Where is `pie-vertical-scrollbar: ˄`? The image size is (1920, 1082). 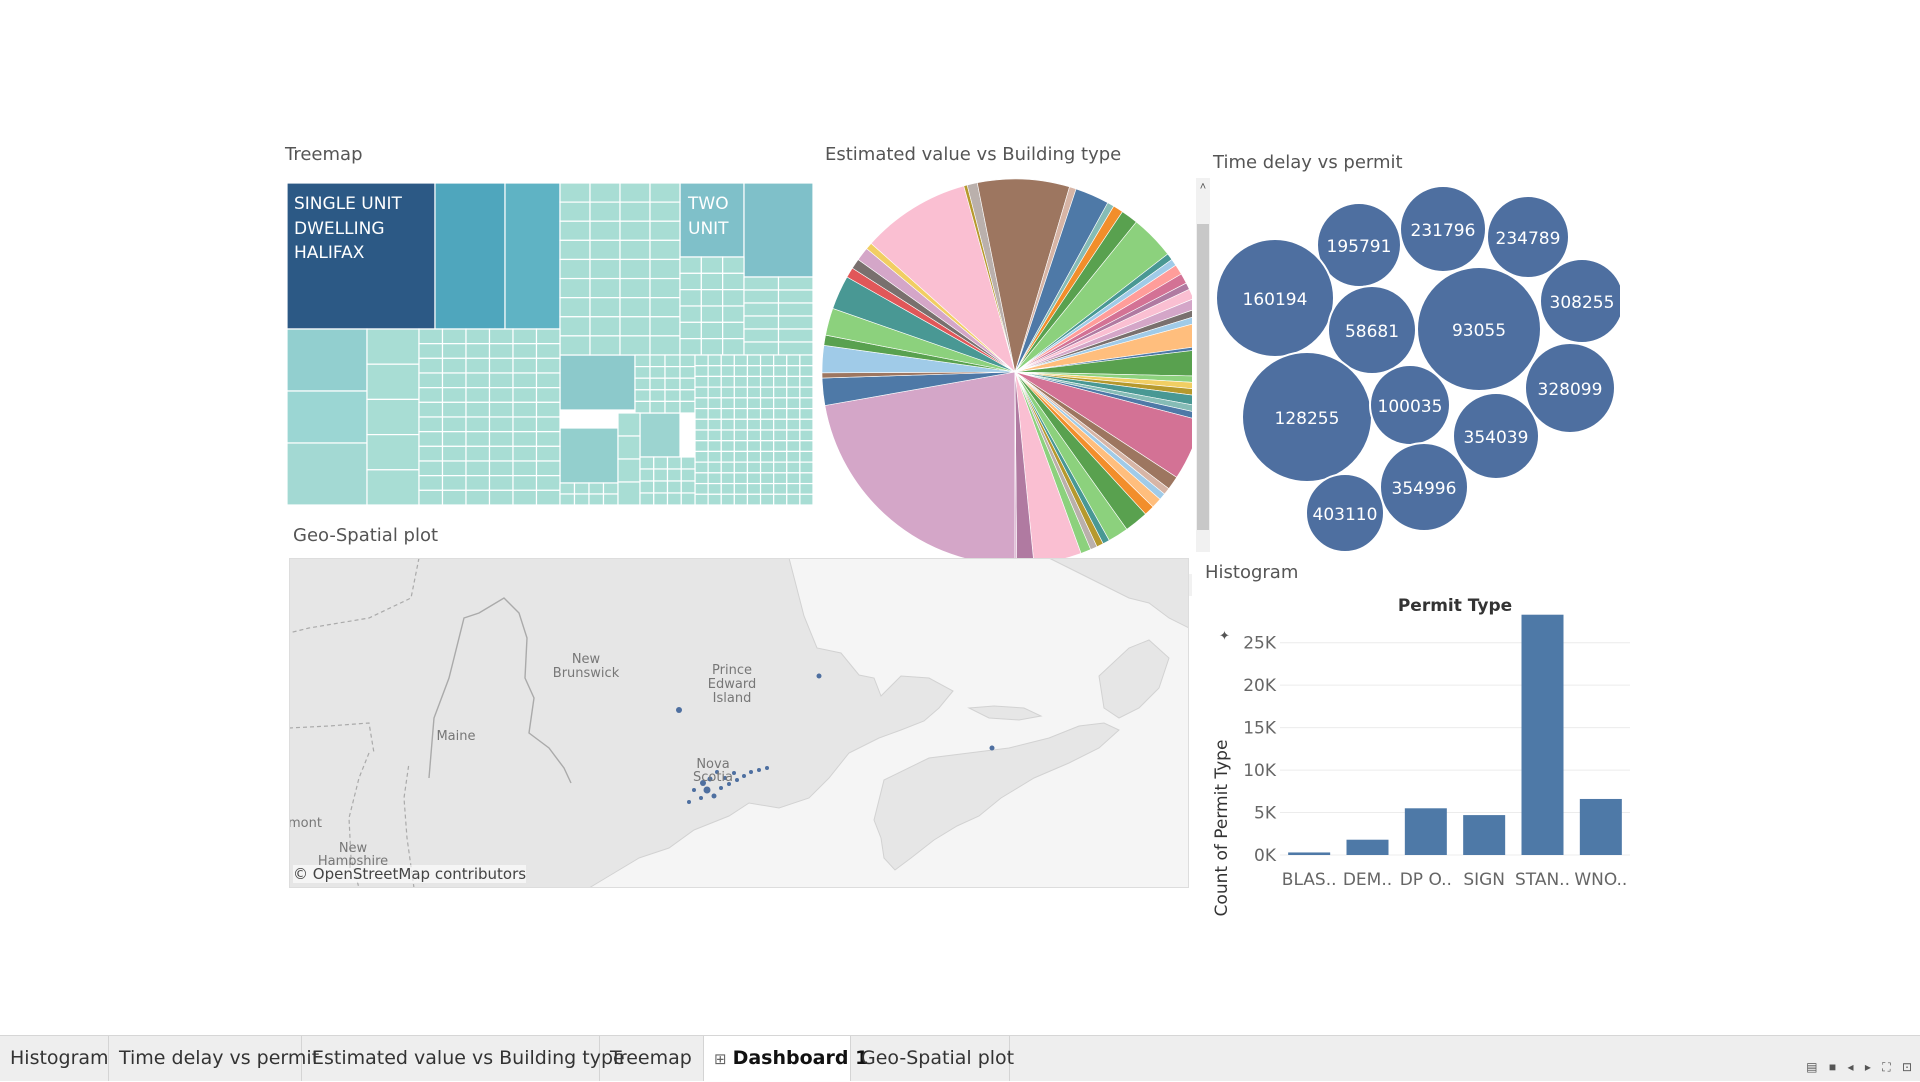
pie-vertical-scrollbar: ˄ is located at coordinates (1203, 365).